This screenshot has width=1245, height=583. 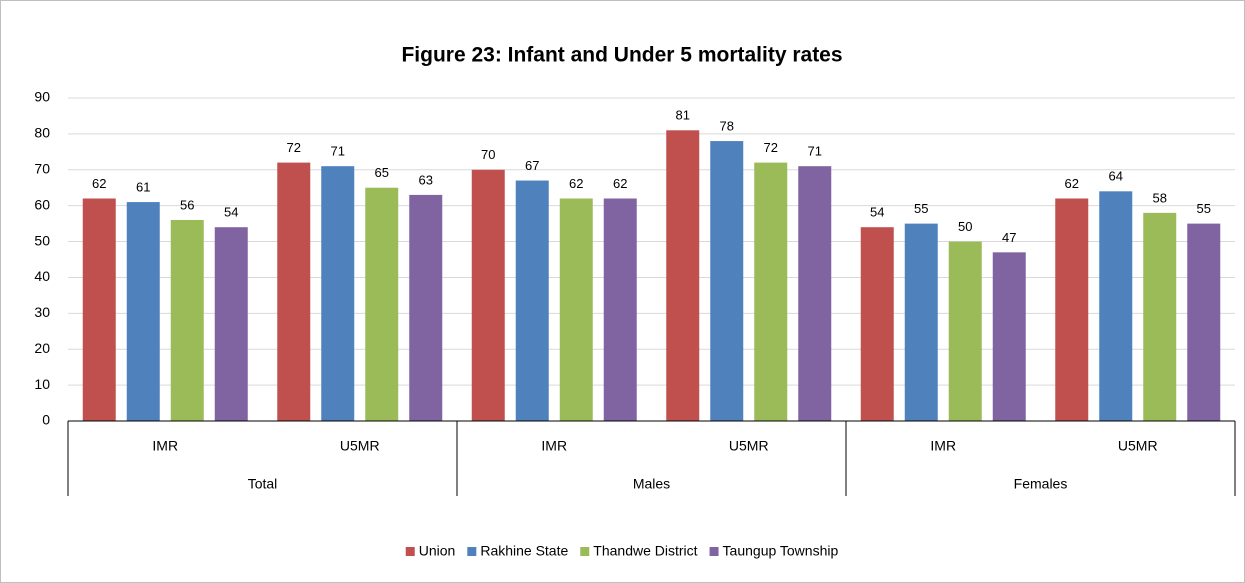 I want to click on y-tick-label: 30, so click(x=42, y=312).